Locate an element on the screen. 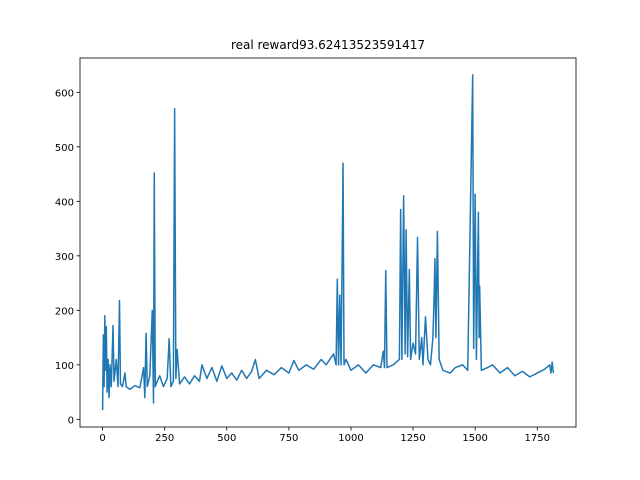 The width and height of the screenshot is (640, 480). x-tick-label: 0 is located at coordinates (102, 438).